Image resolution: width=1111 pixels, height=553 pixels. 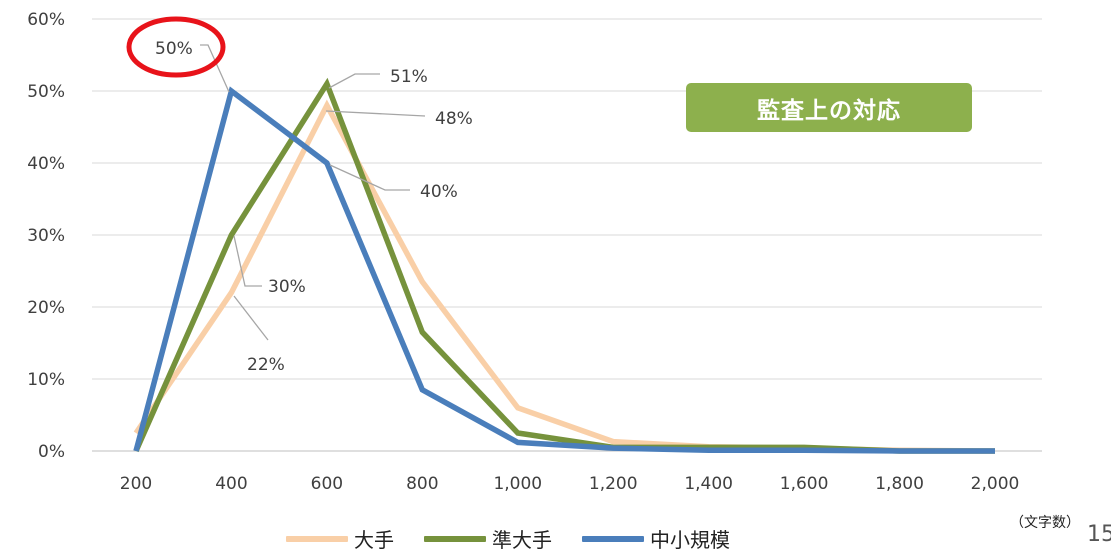 What do you see at coordinates (287, 287) in the screenshot?
I see `data-label: 30%` at bounding box center [287, 287].